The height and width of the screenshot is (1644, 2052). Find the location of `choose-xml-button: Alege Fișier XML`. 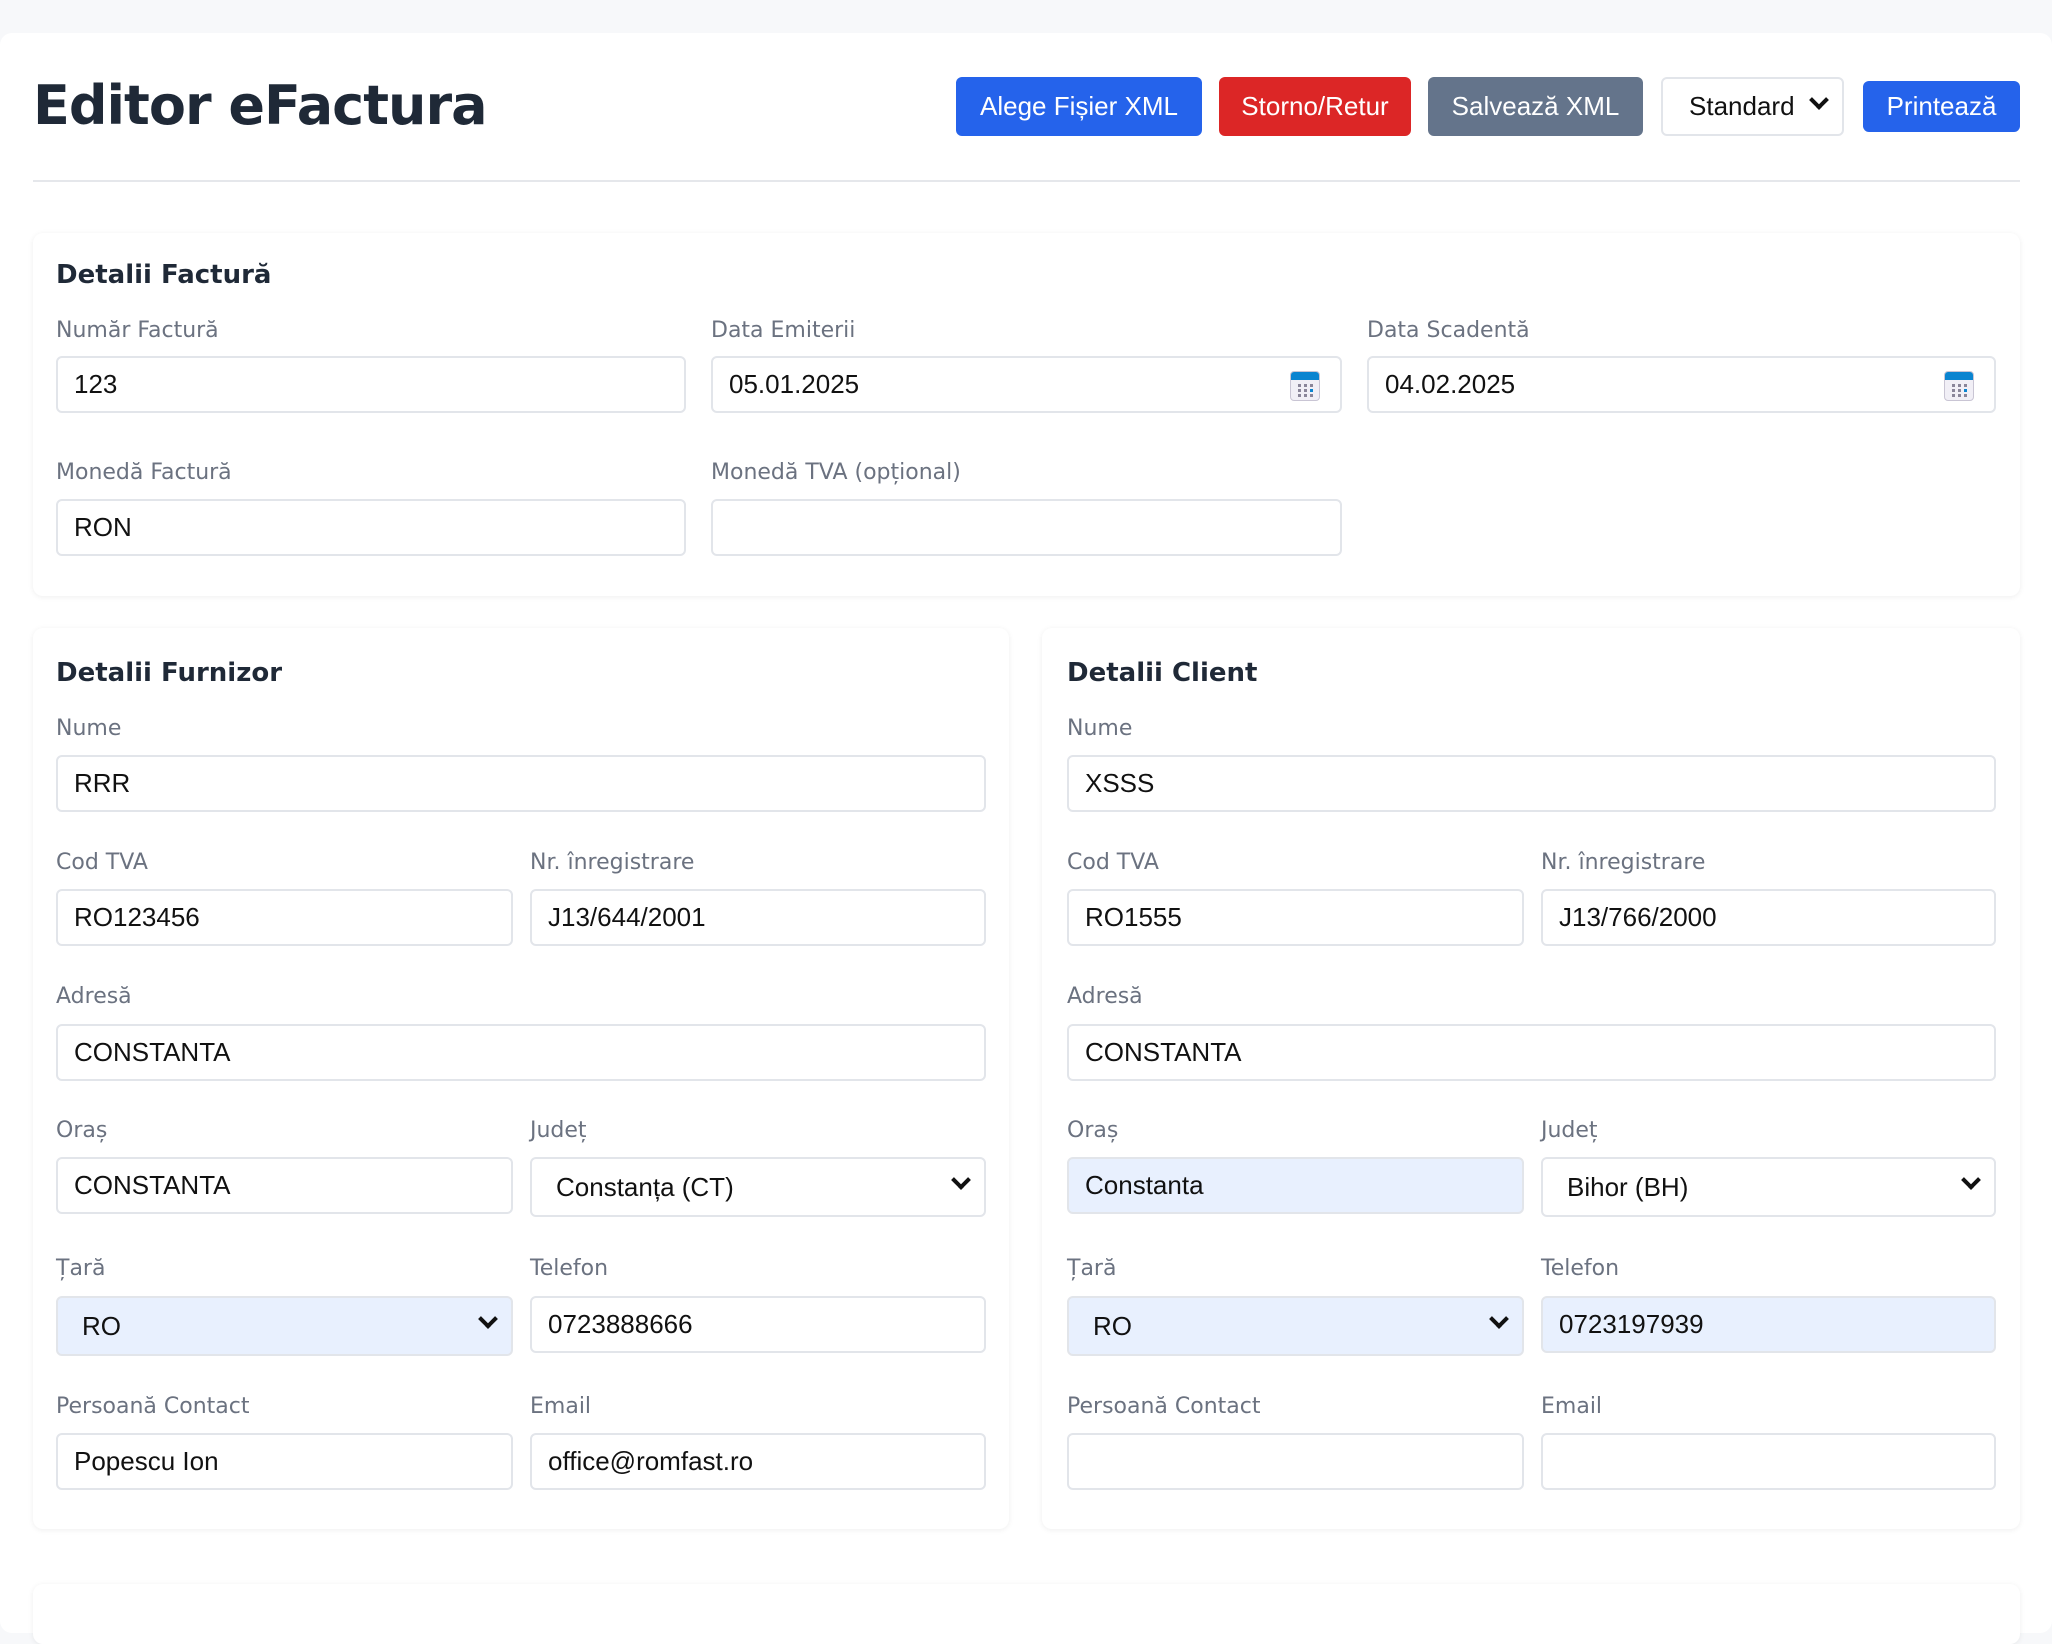

choose-xml-button: Alege Fișier XML is located at coordinates (1079, 106).